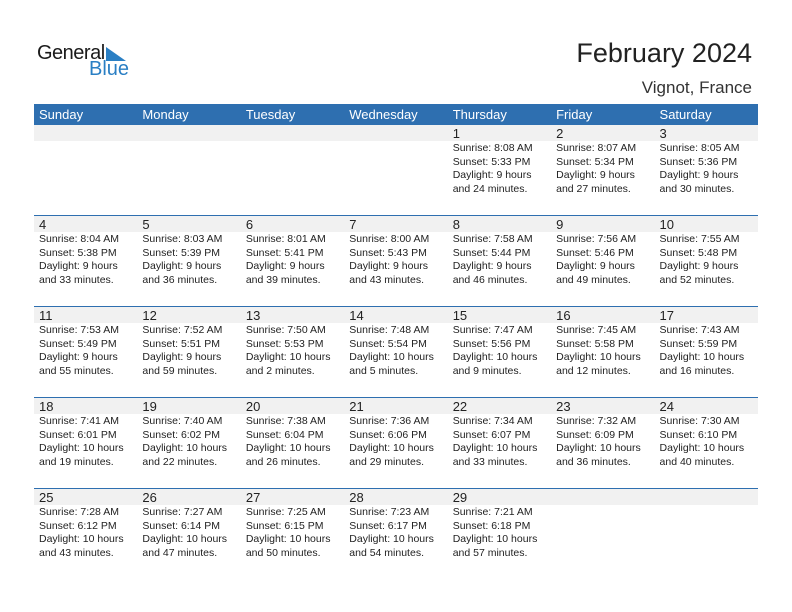 Image resolution: width=792 pixels, height=612 pixels. Describe the element at coordinates (685, 114) in the screenshot. I see `weekday-saturday: Saturday` at that location.